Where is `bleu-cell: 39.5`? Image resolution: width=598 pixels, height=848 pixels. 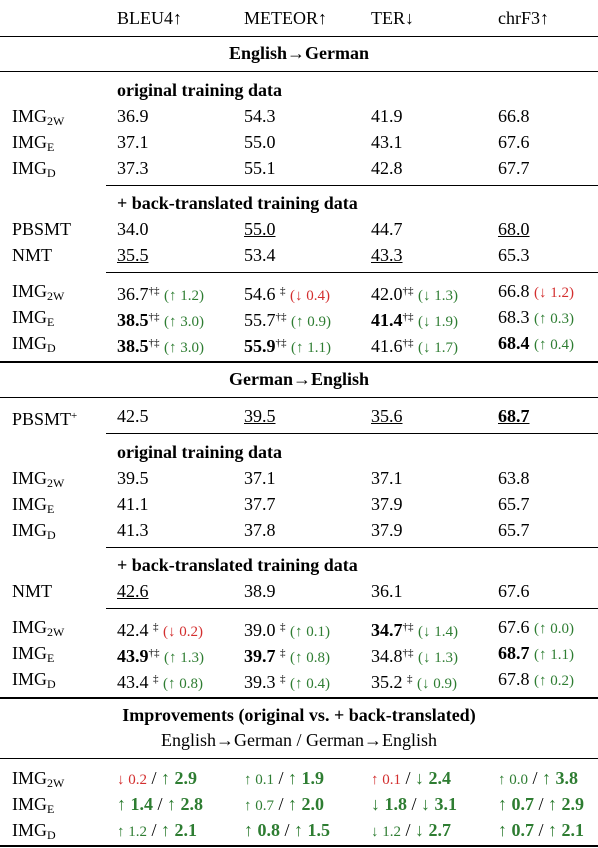 bleu-cell: 39.5 is located at coordinates (133, 478).